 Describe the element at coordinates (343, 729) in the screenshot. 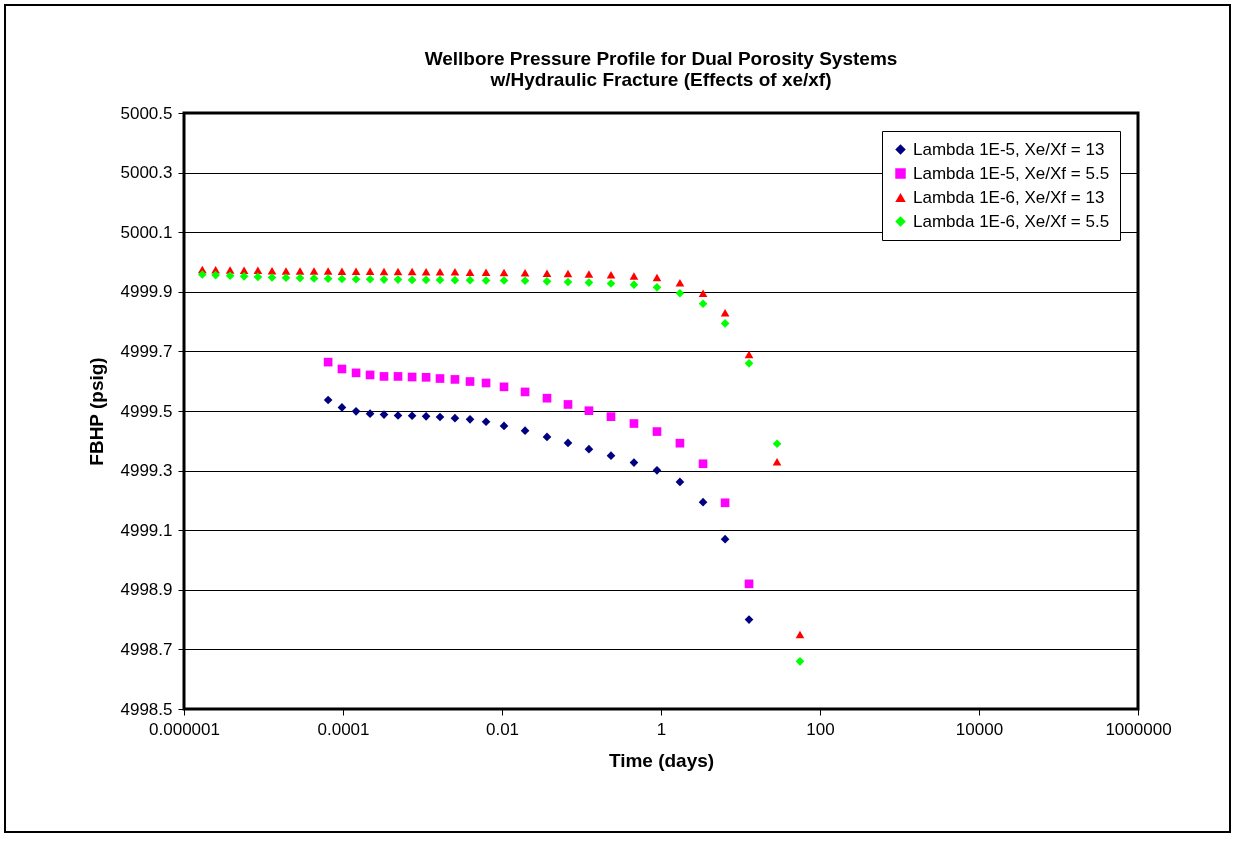

I see `x-tick-label: 0.0001` at that location.